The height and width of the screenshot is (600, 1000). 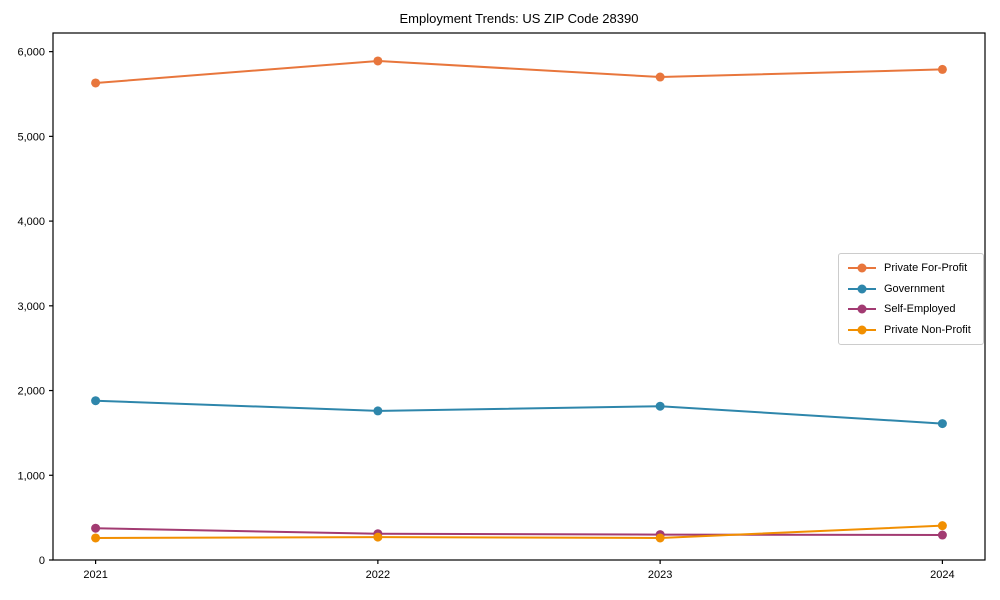 I want to click on y-tick-label: 5,000, so click(x=31, y=137).